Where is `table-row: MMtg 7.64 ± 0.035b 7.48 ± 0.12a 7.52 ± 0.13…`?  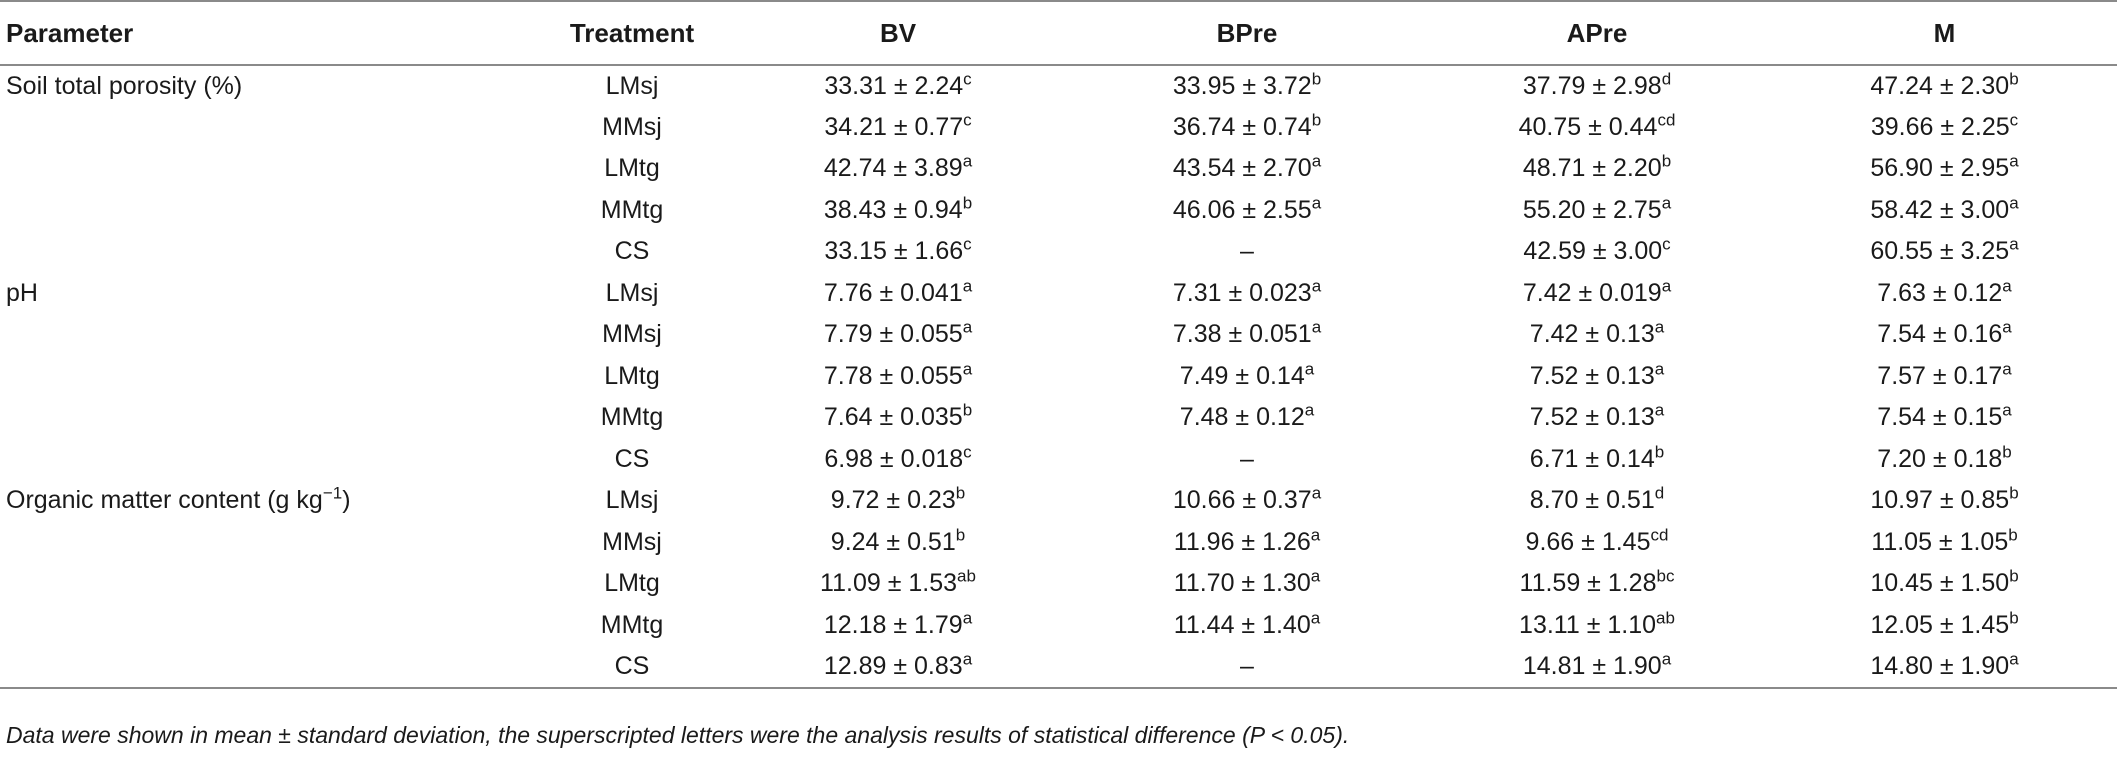 table-row: MMtg 7.64 ± 0.035b 7.48 ± 0.12a 7.52 ± 0.13… is located at coordinates (1058, 418).